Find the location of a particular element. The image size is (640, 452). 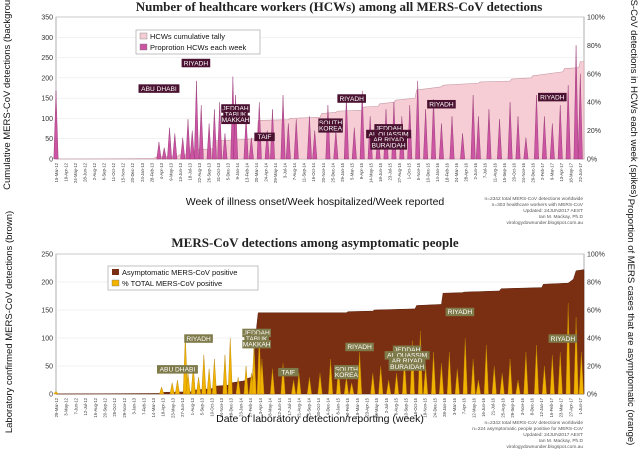

annotation-label: SOUTH is located at coordinates (346, 370).